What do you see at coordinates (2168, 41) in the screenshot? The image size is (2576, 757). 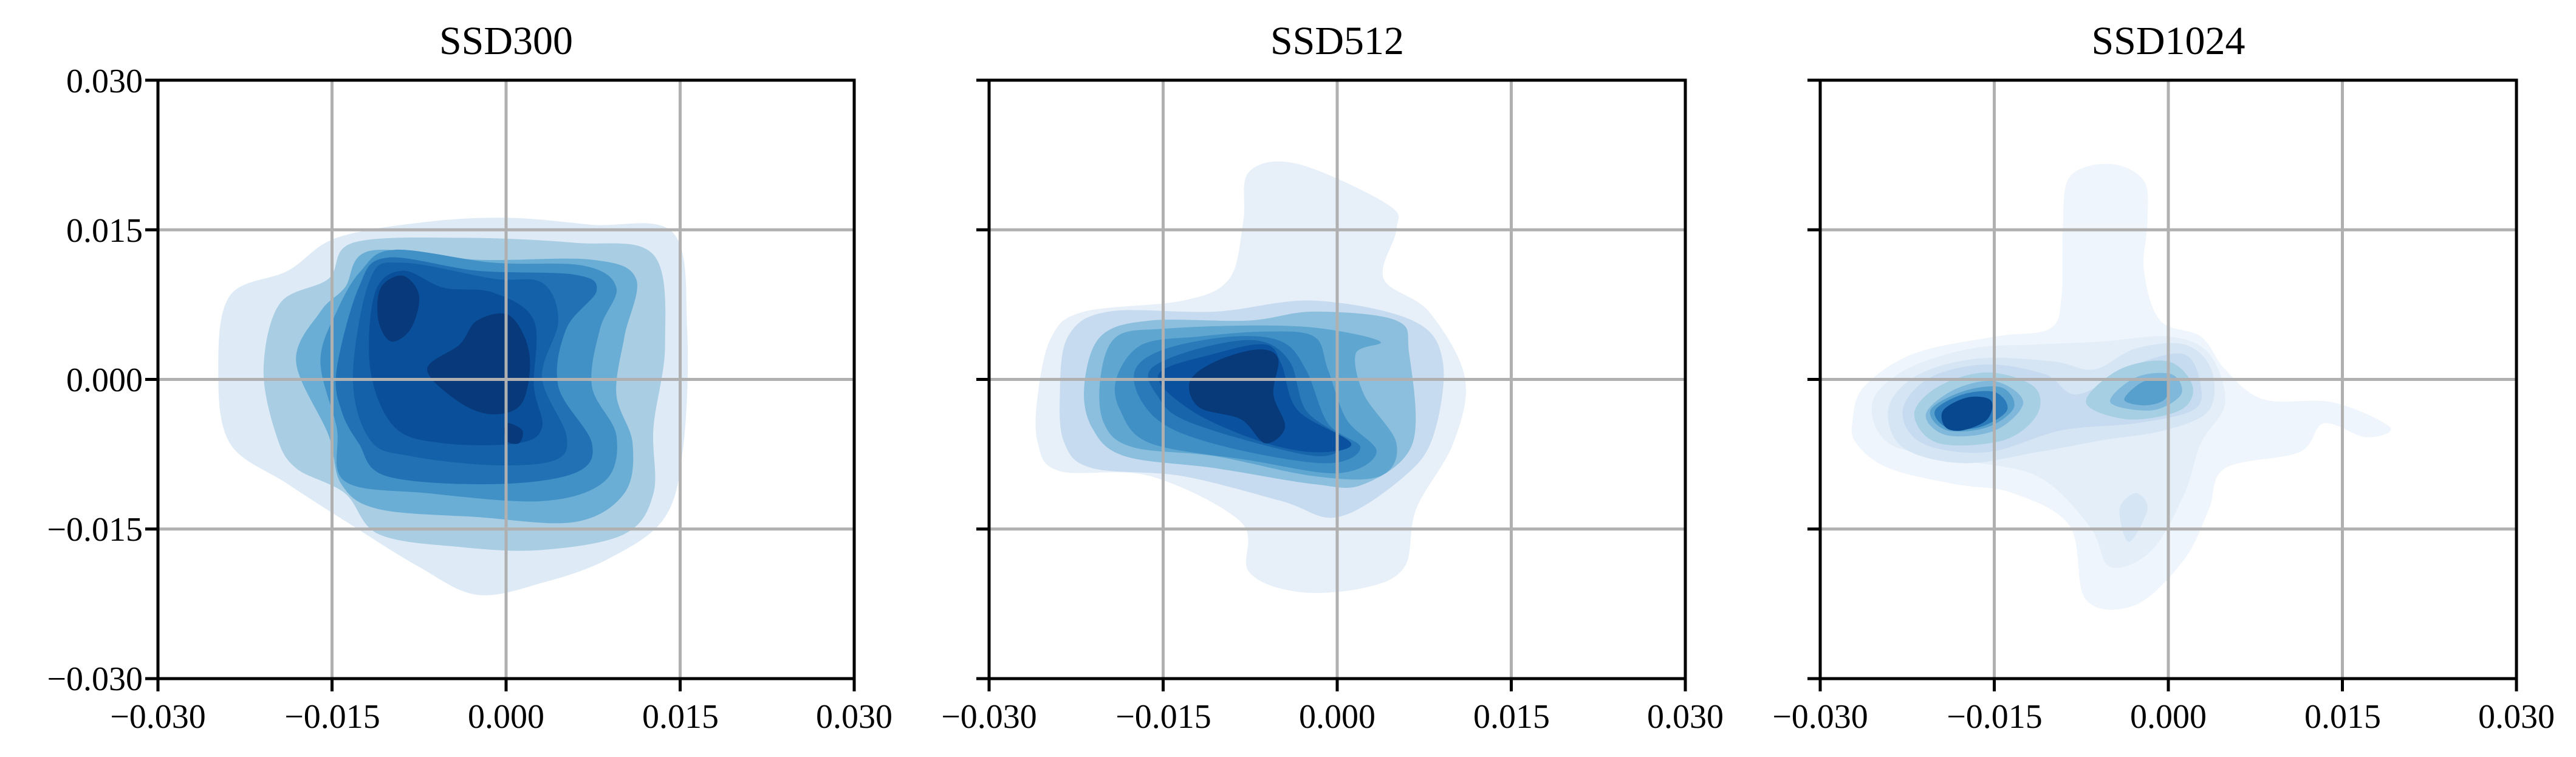 I see `panel-title: SSD1024` at bounding box center [2168, 41].